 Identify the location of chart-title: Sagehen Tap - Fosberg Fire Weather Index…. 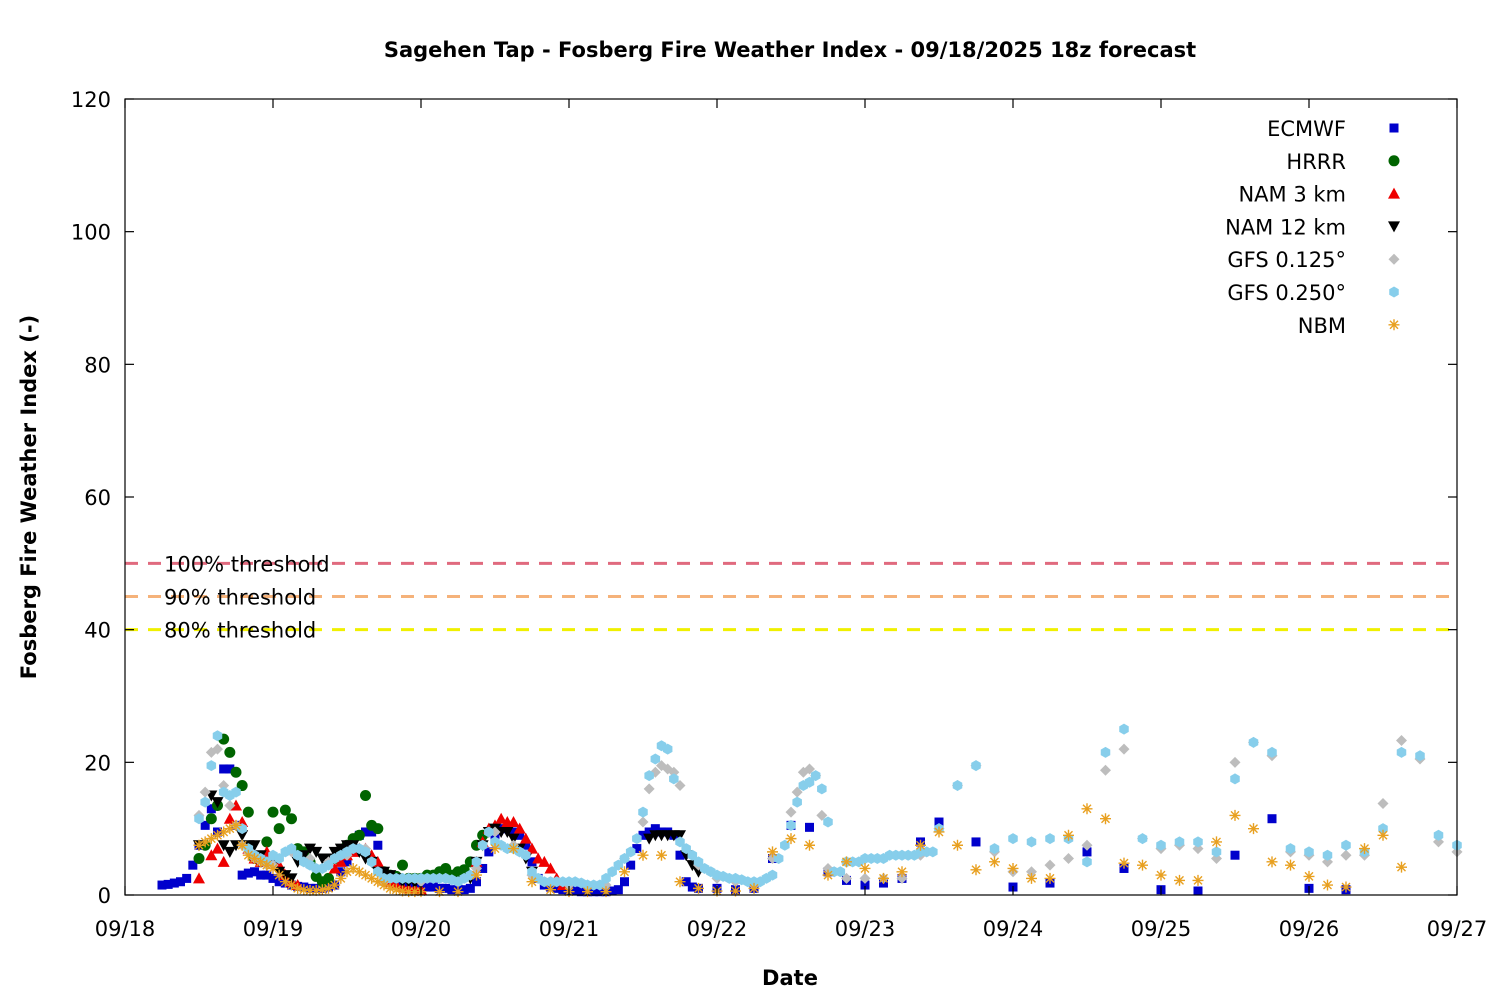
(790, 50).